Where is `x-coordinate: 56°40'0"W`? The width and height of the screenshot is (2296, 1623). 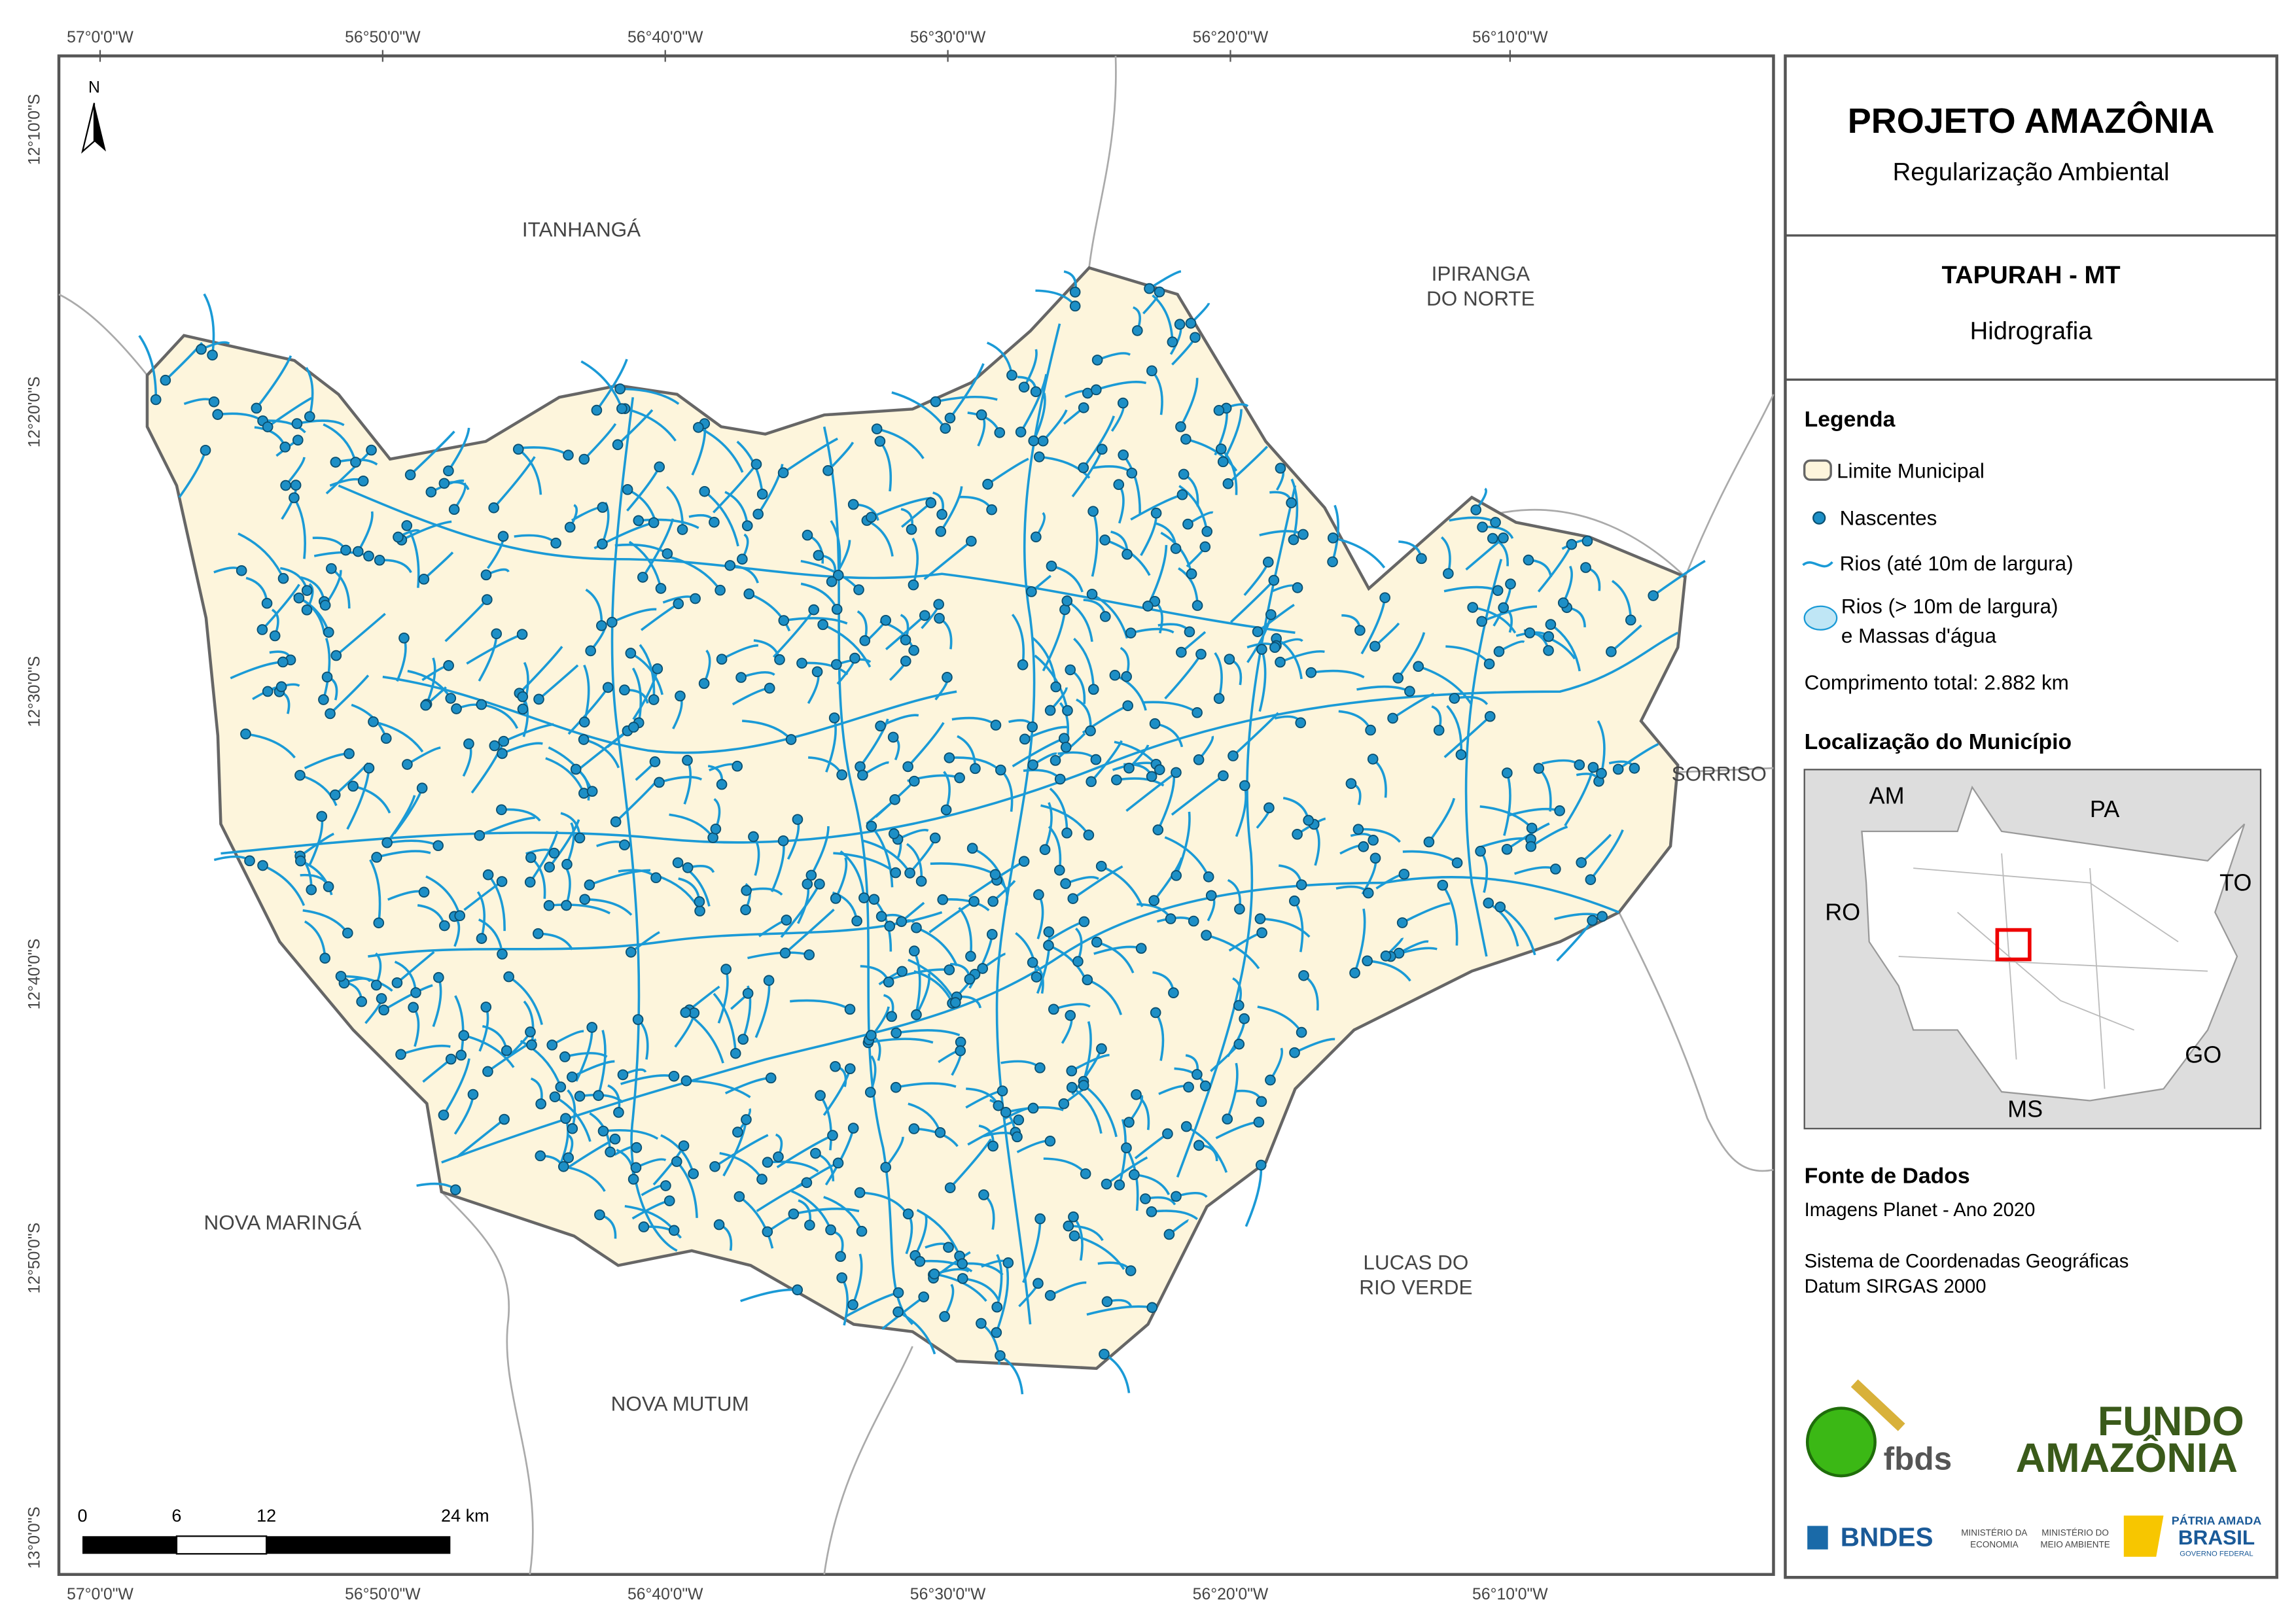 x-coordinate: 56°40'0"W is located at coordinates (665, 38).